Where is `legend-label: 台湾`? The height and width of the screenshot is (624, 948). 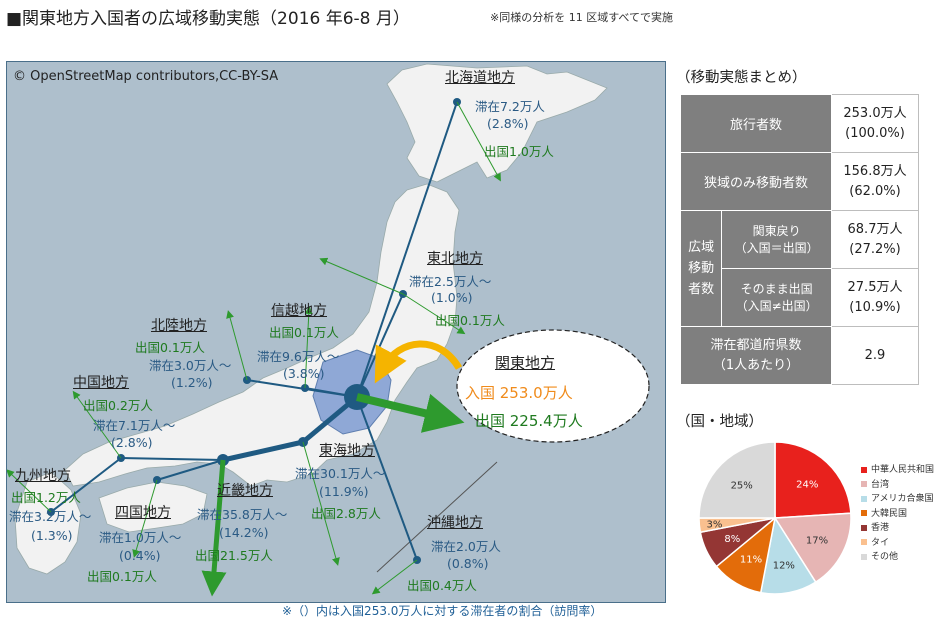
legend-label: 台湾 is located at coordinates (880, 484).